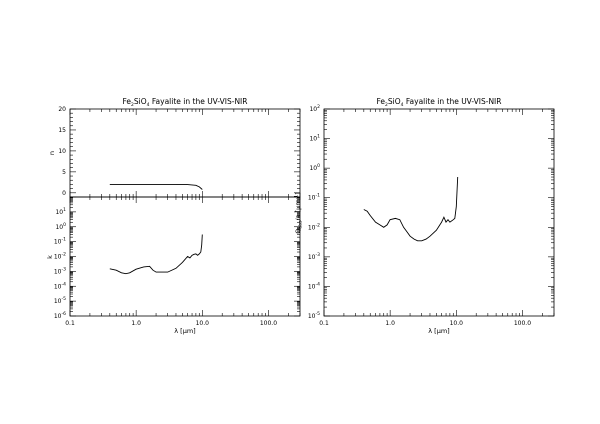  Describe the element at coordinates (438, 331) in the screenshot. I see `q-xlabel: λ [μm]` at that location.